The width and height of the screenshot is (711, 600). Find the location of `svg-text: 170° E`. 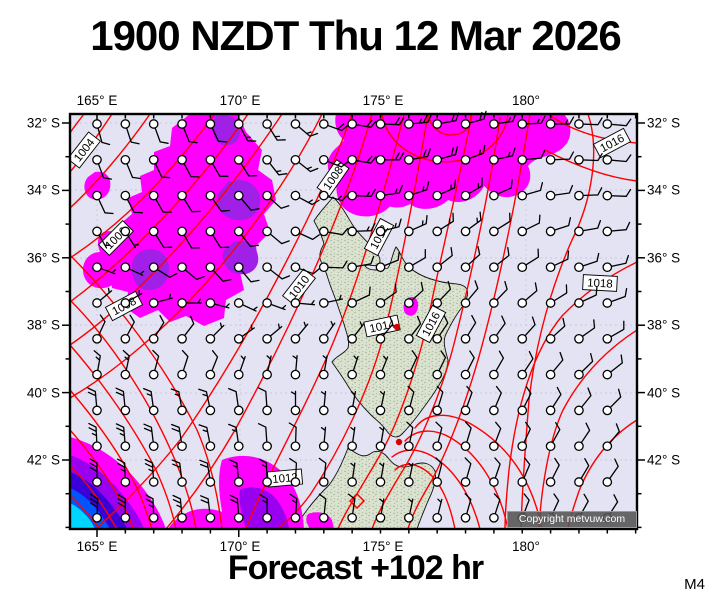

svg-text: 170° E is located at coordinates (240, 100).